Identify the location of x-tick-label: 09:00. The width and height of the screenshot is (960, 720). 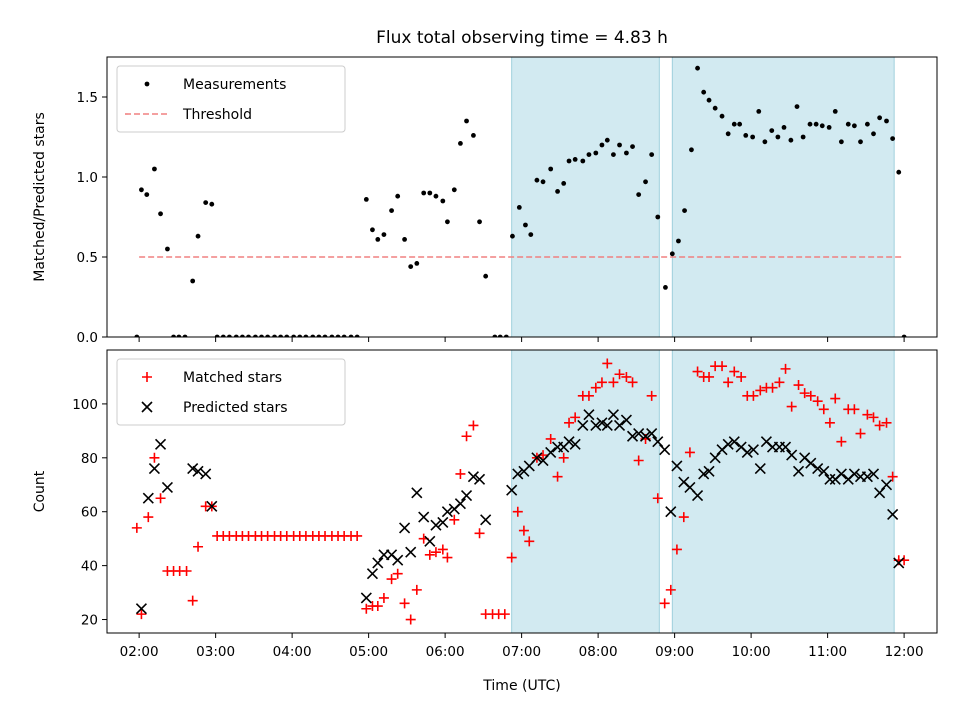
(674, 652).